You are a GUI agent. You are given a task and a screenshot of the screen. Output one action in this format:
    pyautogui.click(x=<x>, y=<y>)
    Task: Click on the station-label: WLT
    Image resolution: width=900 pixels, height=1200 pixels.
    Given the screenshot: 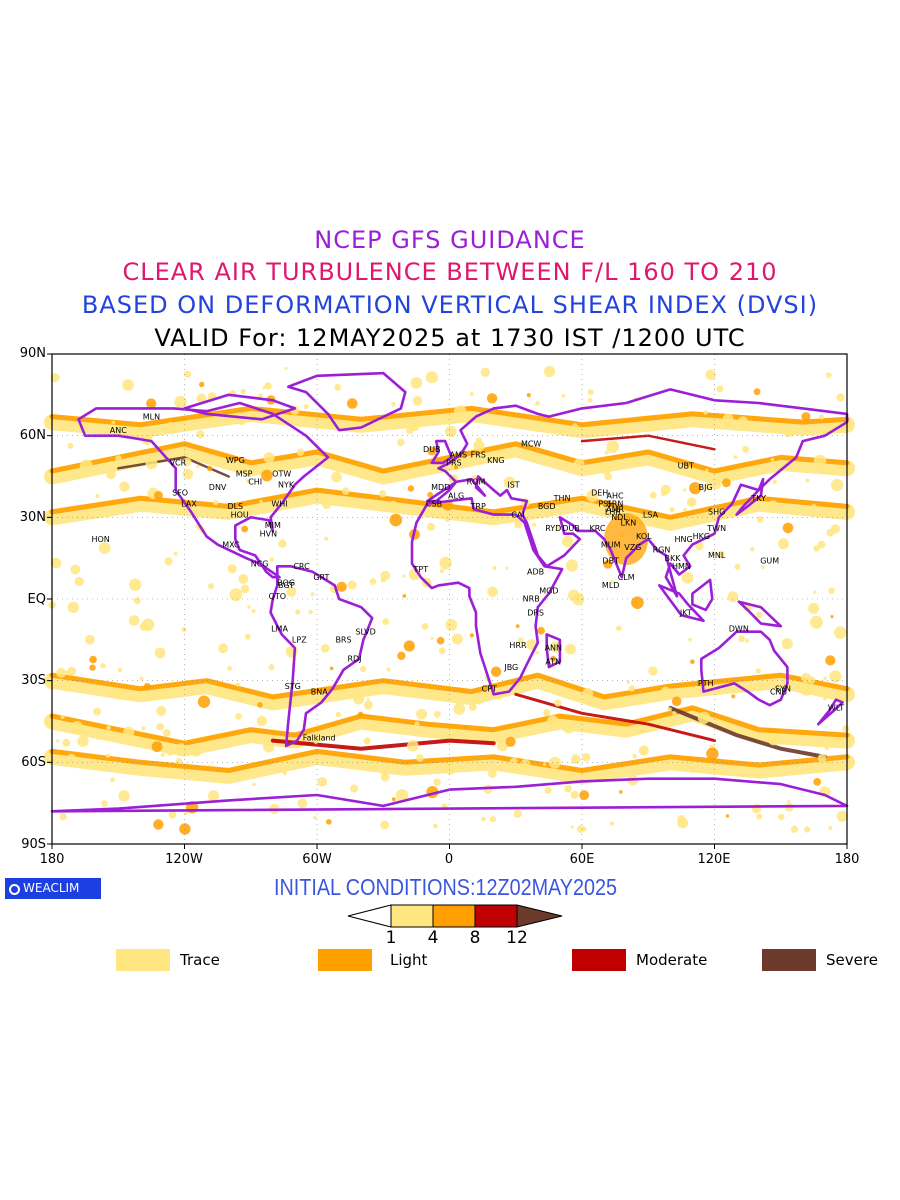 What is the action you would take?
    pyautogui.click(x=836, y=708)
    